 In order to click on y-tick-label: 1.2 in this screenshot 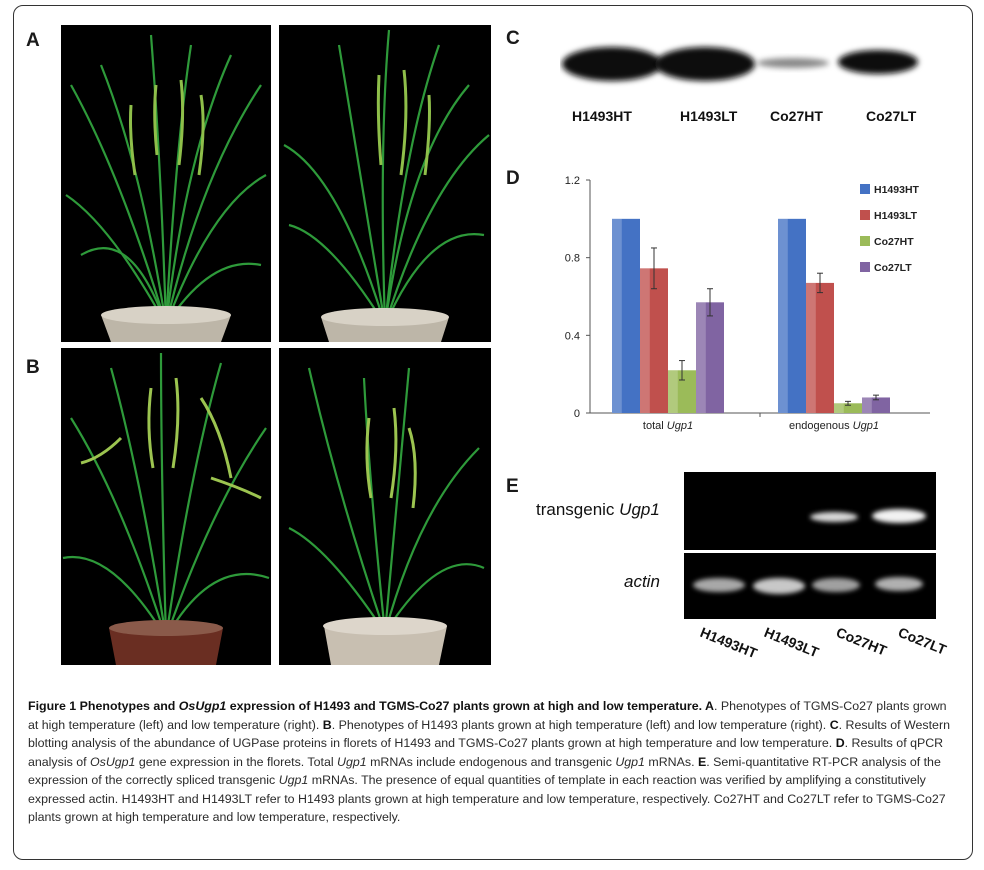, I will do `click(572, 181)`.